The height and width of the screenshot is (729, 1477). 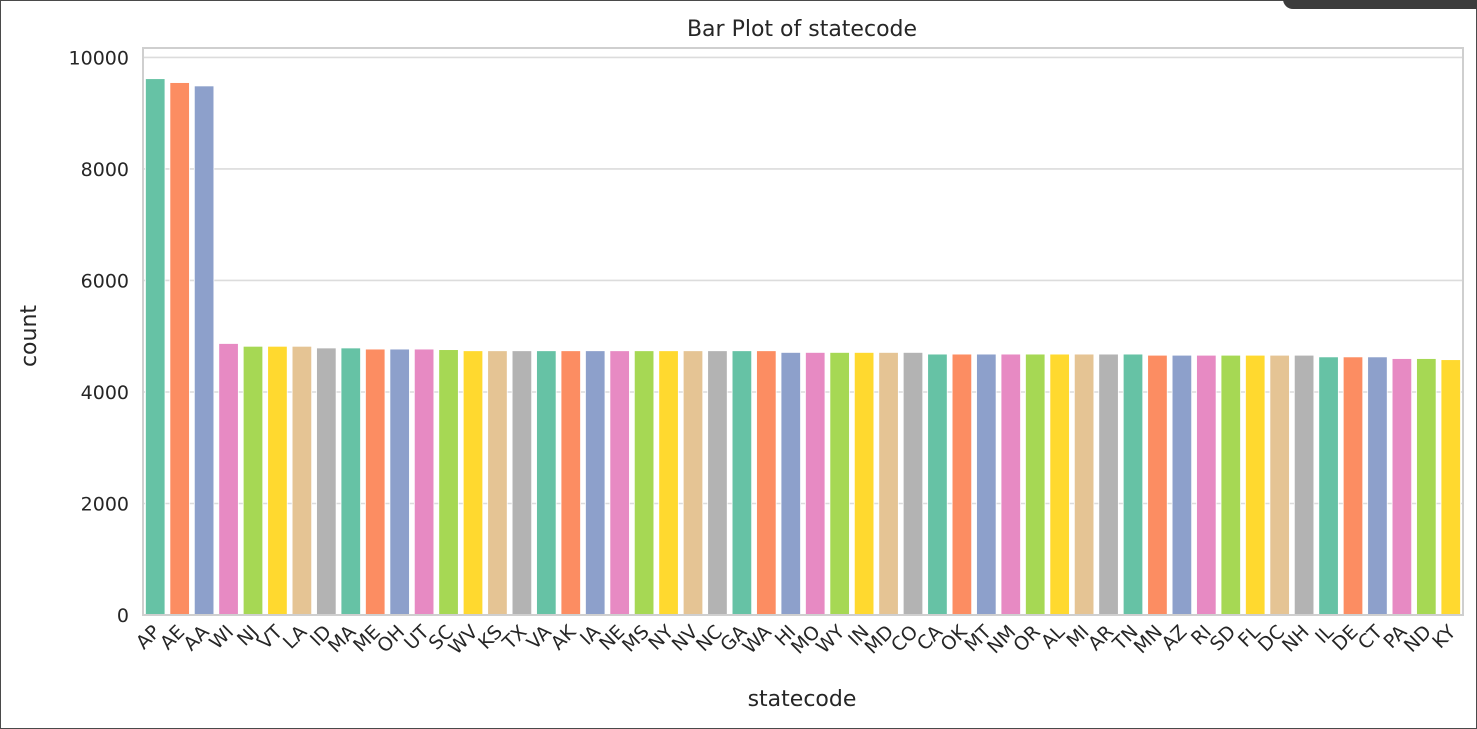 I want to click on y-tick-labels: 0 2000 4000 6000 8000 10000, so click(x=99, y=337).